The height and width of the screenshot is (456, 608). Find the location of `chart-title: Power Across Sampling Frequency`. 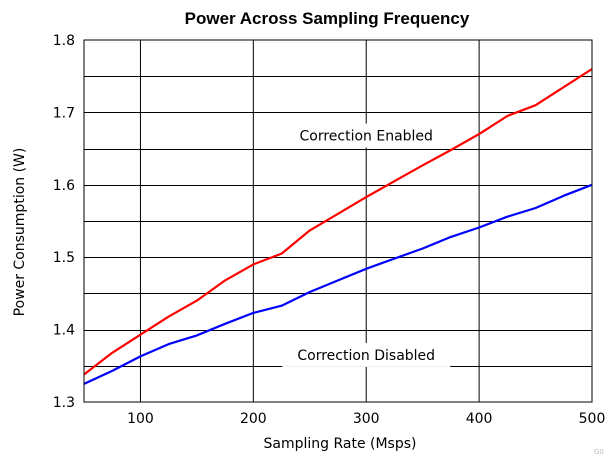

chart-title: Power Across Sampling Frequency is located at coordinates (327, 18).